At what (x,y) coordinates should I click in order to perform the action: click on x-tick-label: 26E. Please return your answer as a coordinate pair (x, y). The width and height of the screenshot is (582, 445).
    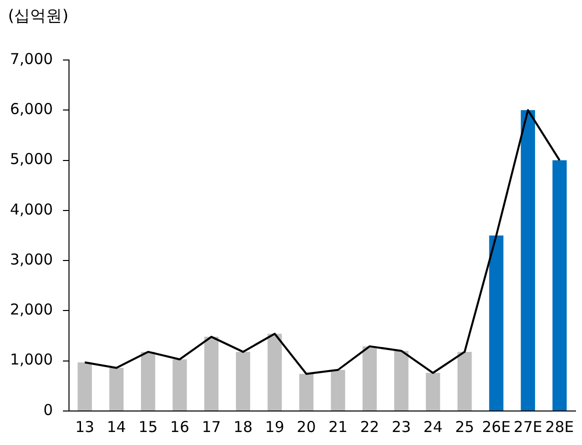
    Looking at the image, I should click on (496, 427).